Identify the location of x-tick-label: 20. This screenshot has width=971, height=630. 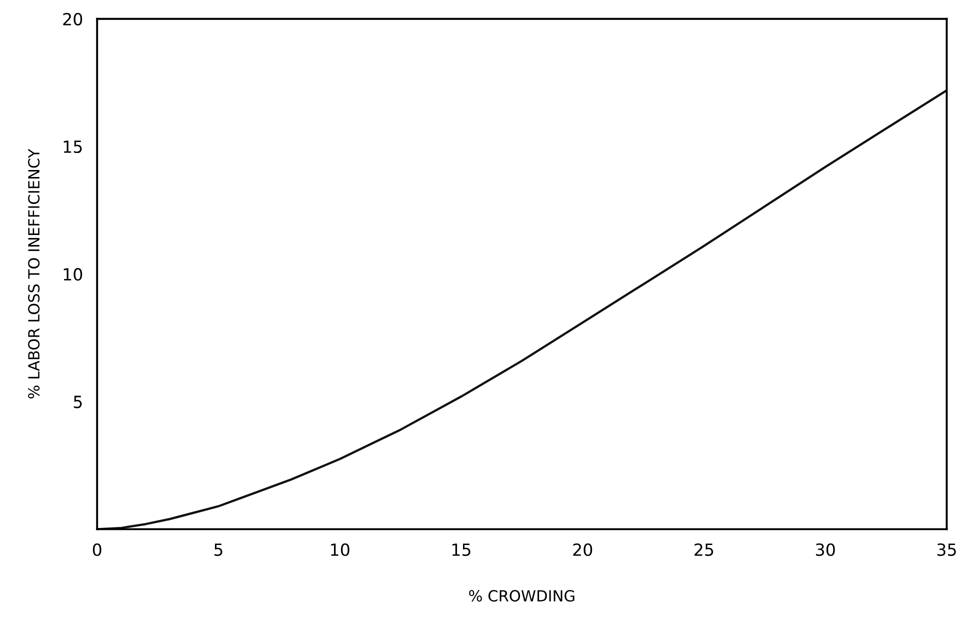
(582, 549).